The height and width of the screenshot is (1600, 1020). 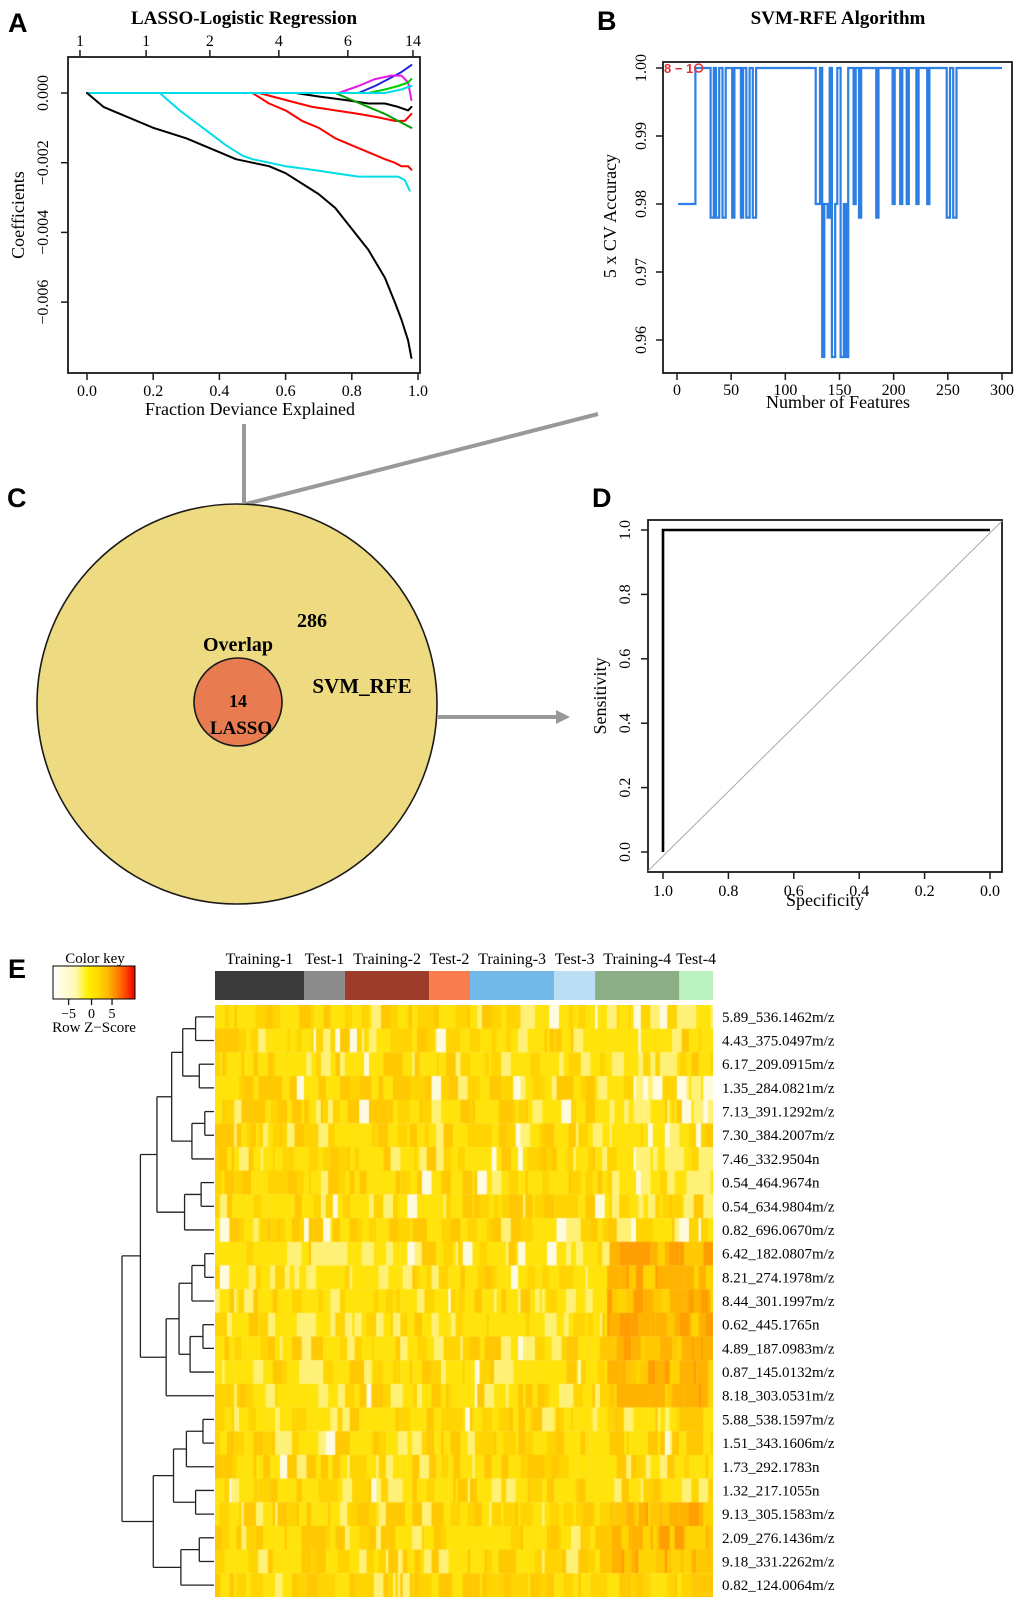 What do you see at coordinates (948, 390) in the screenshot?
I see `x-tick-label: 250` at bounding box center [948, 390].